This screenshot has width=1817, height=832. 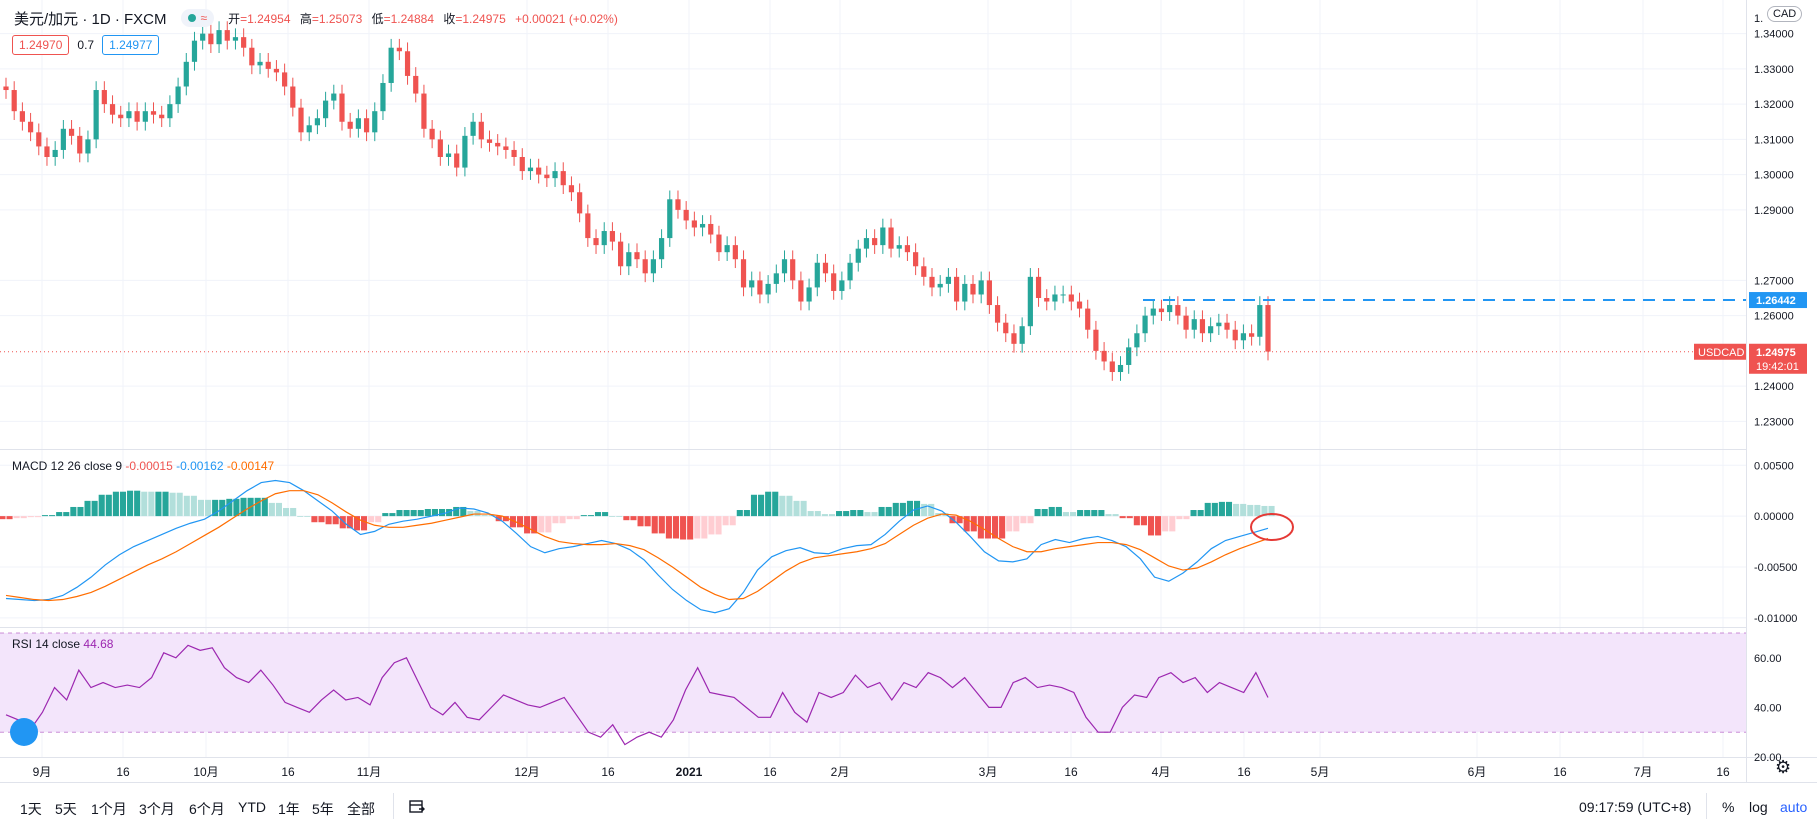 I want to click on range-1y-button: 1年, so click(x=289, y=809).